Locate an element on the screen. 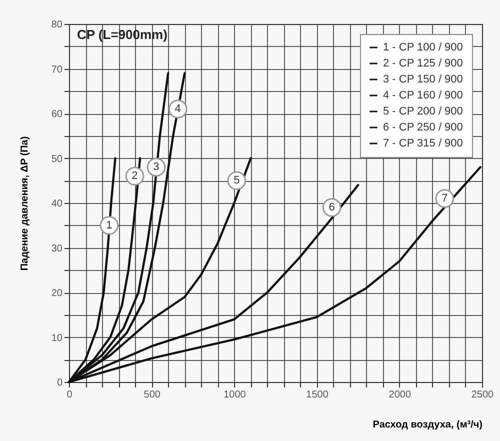 The width and height of the screenshot is (500, 441). y-tick-label: 20 is located at coordinates (57, 293).